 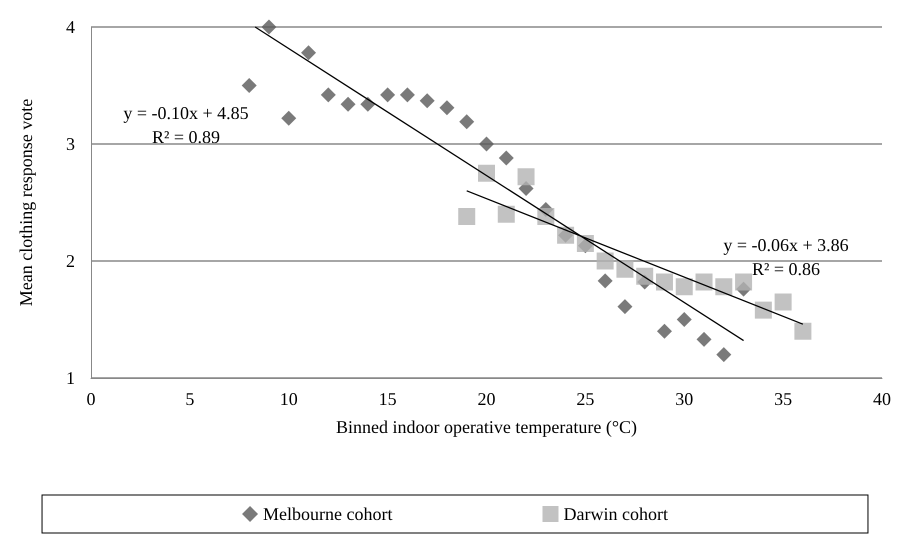 What do you see at coordinates (289, 399) in the screenshot?
I see `x-tick-label: 10` at bounding box center [289, 399].